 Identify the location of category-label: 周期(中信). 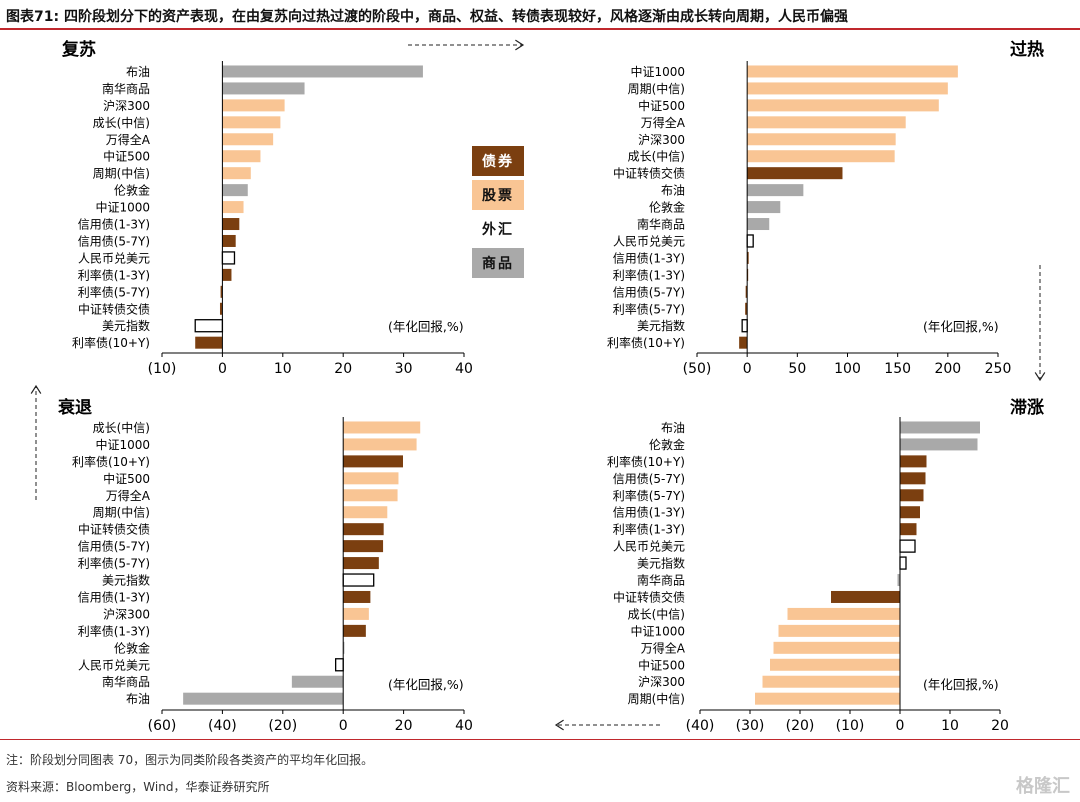
(121, 512).